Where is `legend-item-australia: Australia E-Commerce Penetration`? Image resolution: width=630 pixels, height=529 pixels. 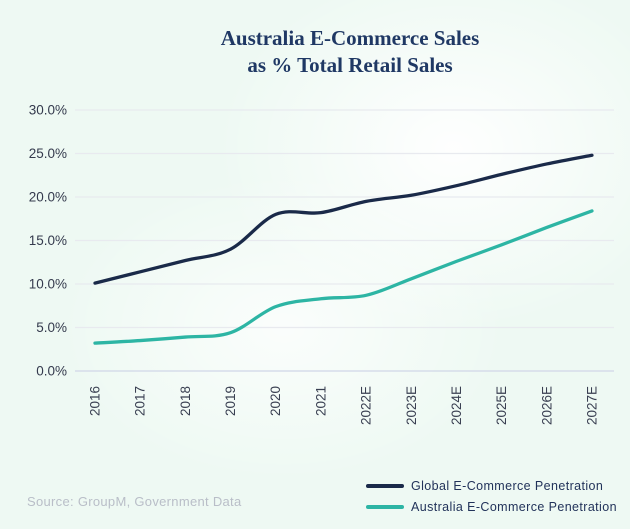 legend-item-australia: Australia E-Commerce Penetration is located at coordinates (491, 507).